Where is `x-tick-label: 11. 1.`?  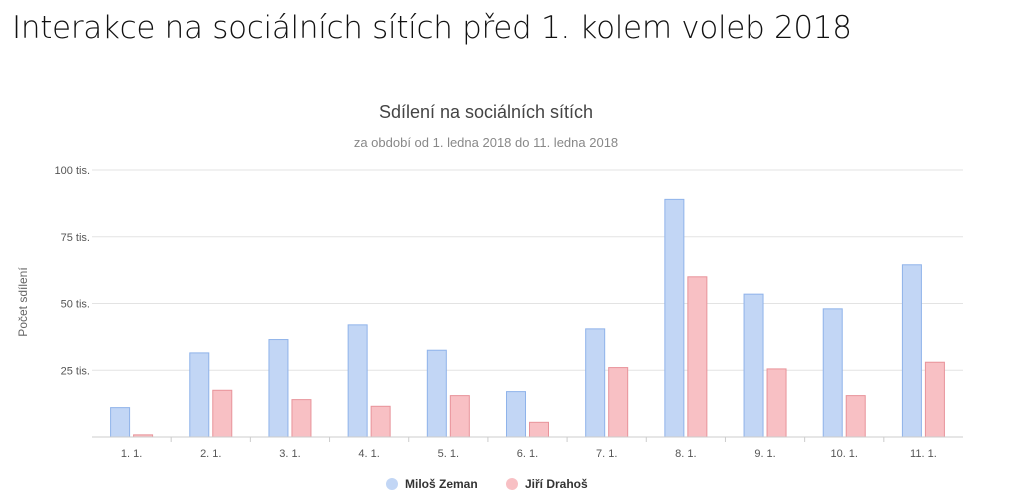
x-tick-label: 11. 1. is located at coordinates (923, 454).